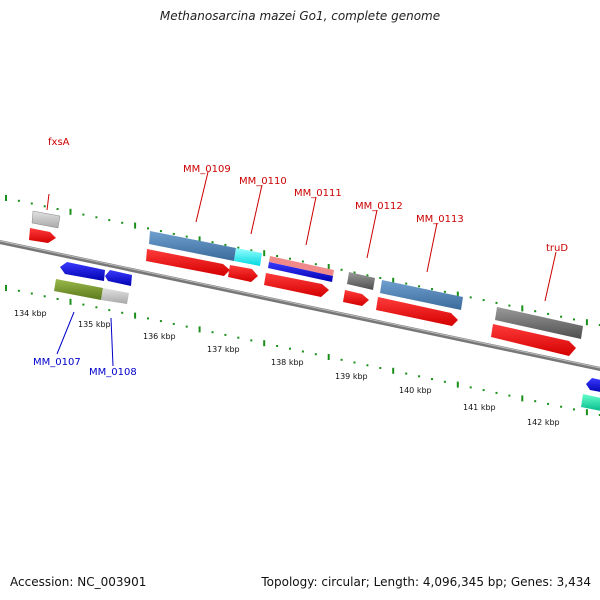 The image size is (600, 600). What do you see at coordinates (115, 296) in the screenshot?
I see `gene-MM_0108-region` at bounding box center [115, 296].